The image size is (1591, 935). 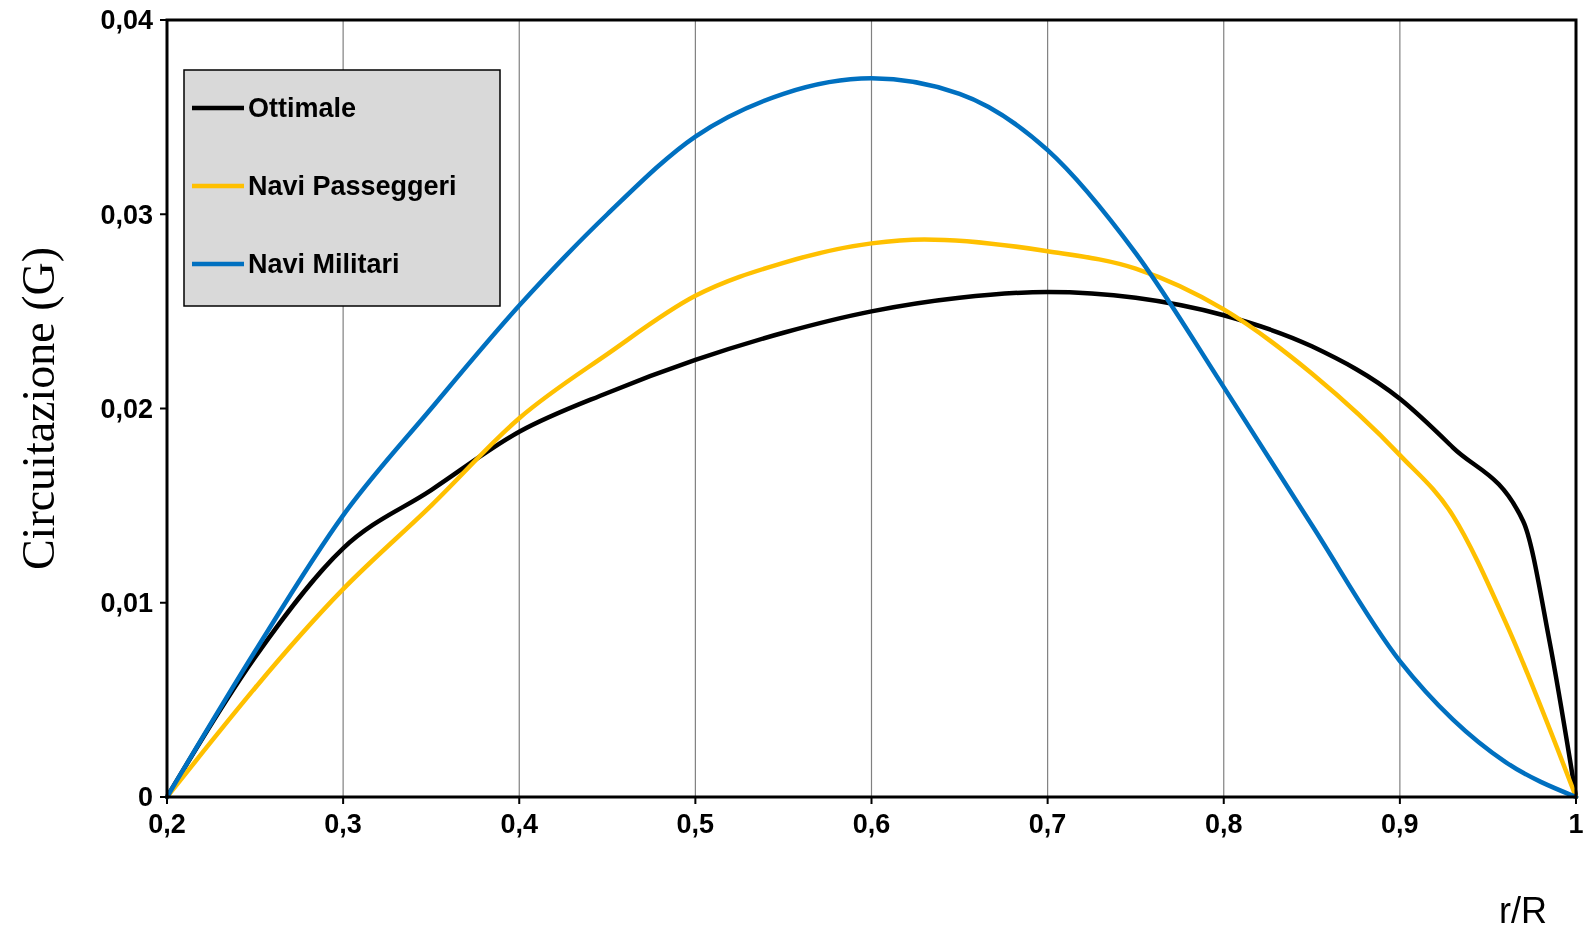 What do you see at coordinates (343, 824) in the screenshot?
I see `x-tick-label: 0,3` at bounding box center [343, 824].